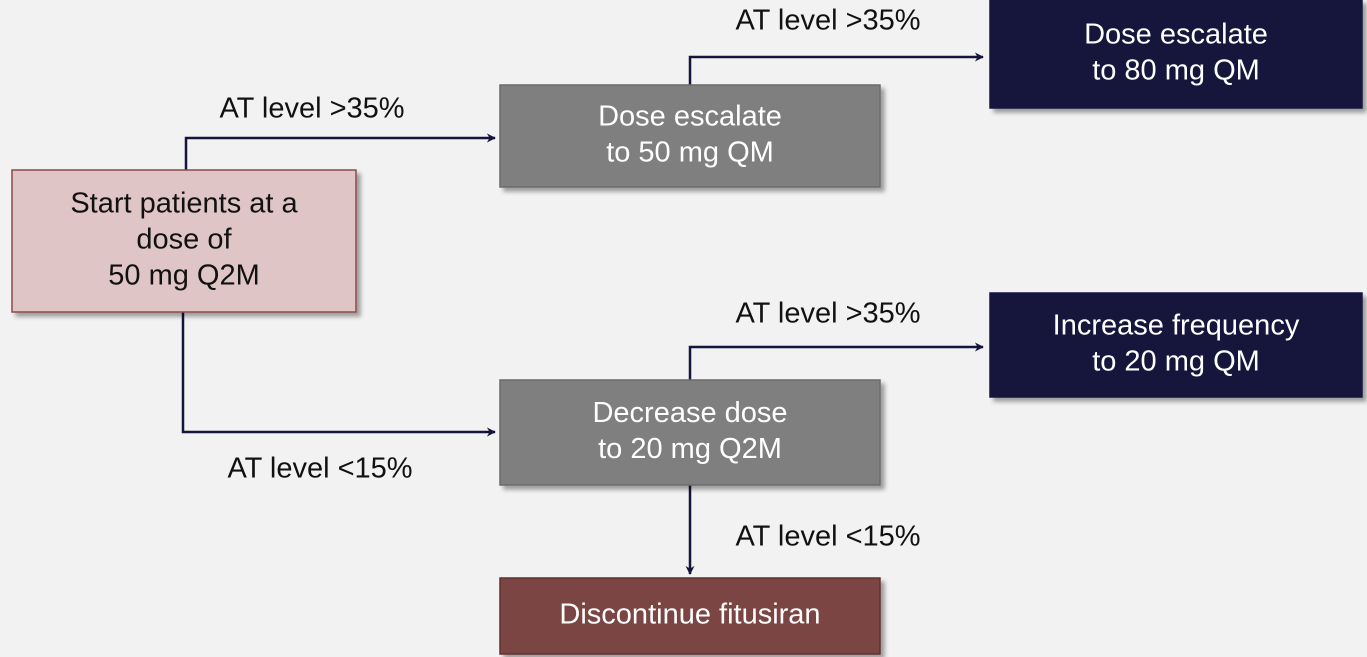 The width and height of the screenshot is (1367, 657). I want to click on node-text: Start patients at a, so click(184, 204).